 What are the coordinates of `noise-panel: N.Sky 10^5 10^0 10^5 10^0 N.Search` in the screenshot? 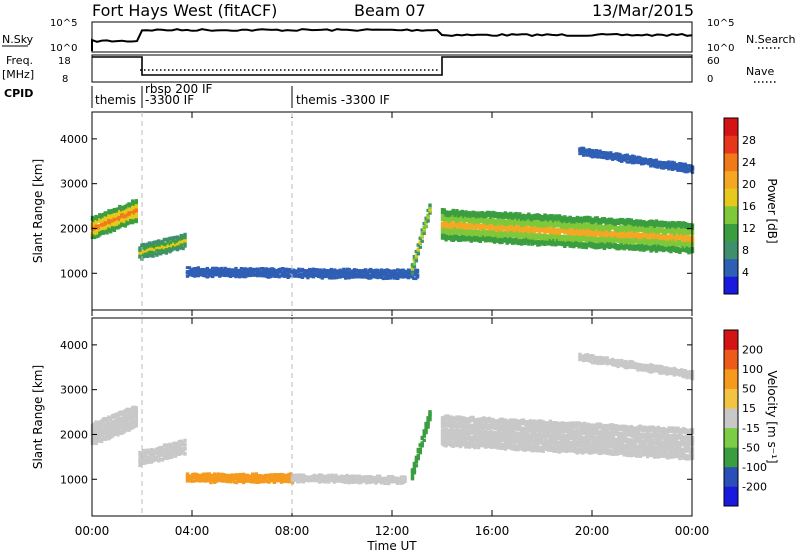 It's located at (399, 36).